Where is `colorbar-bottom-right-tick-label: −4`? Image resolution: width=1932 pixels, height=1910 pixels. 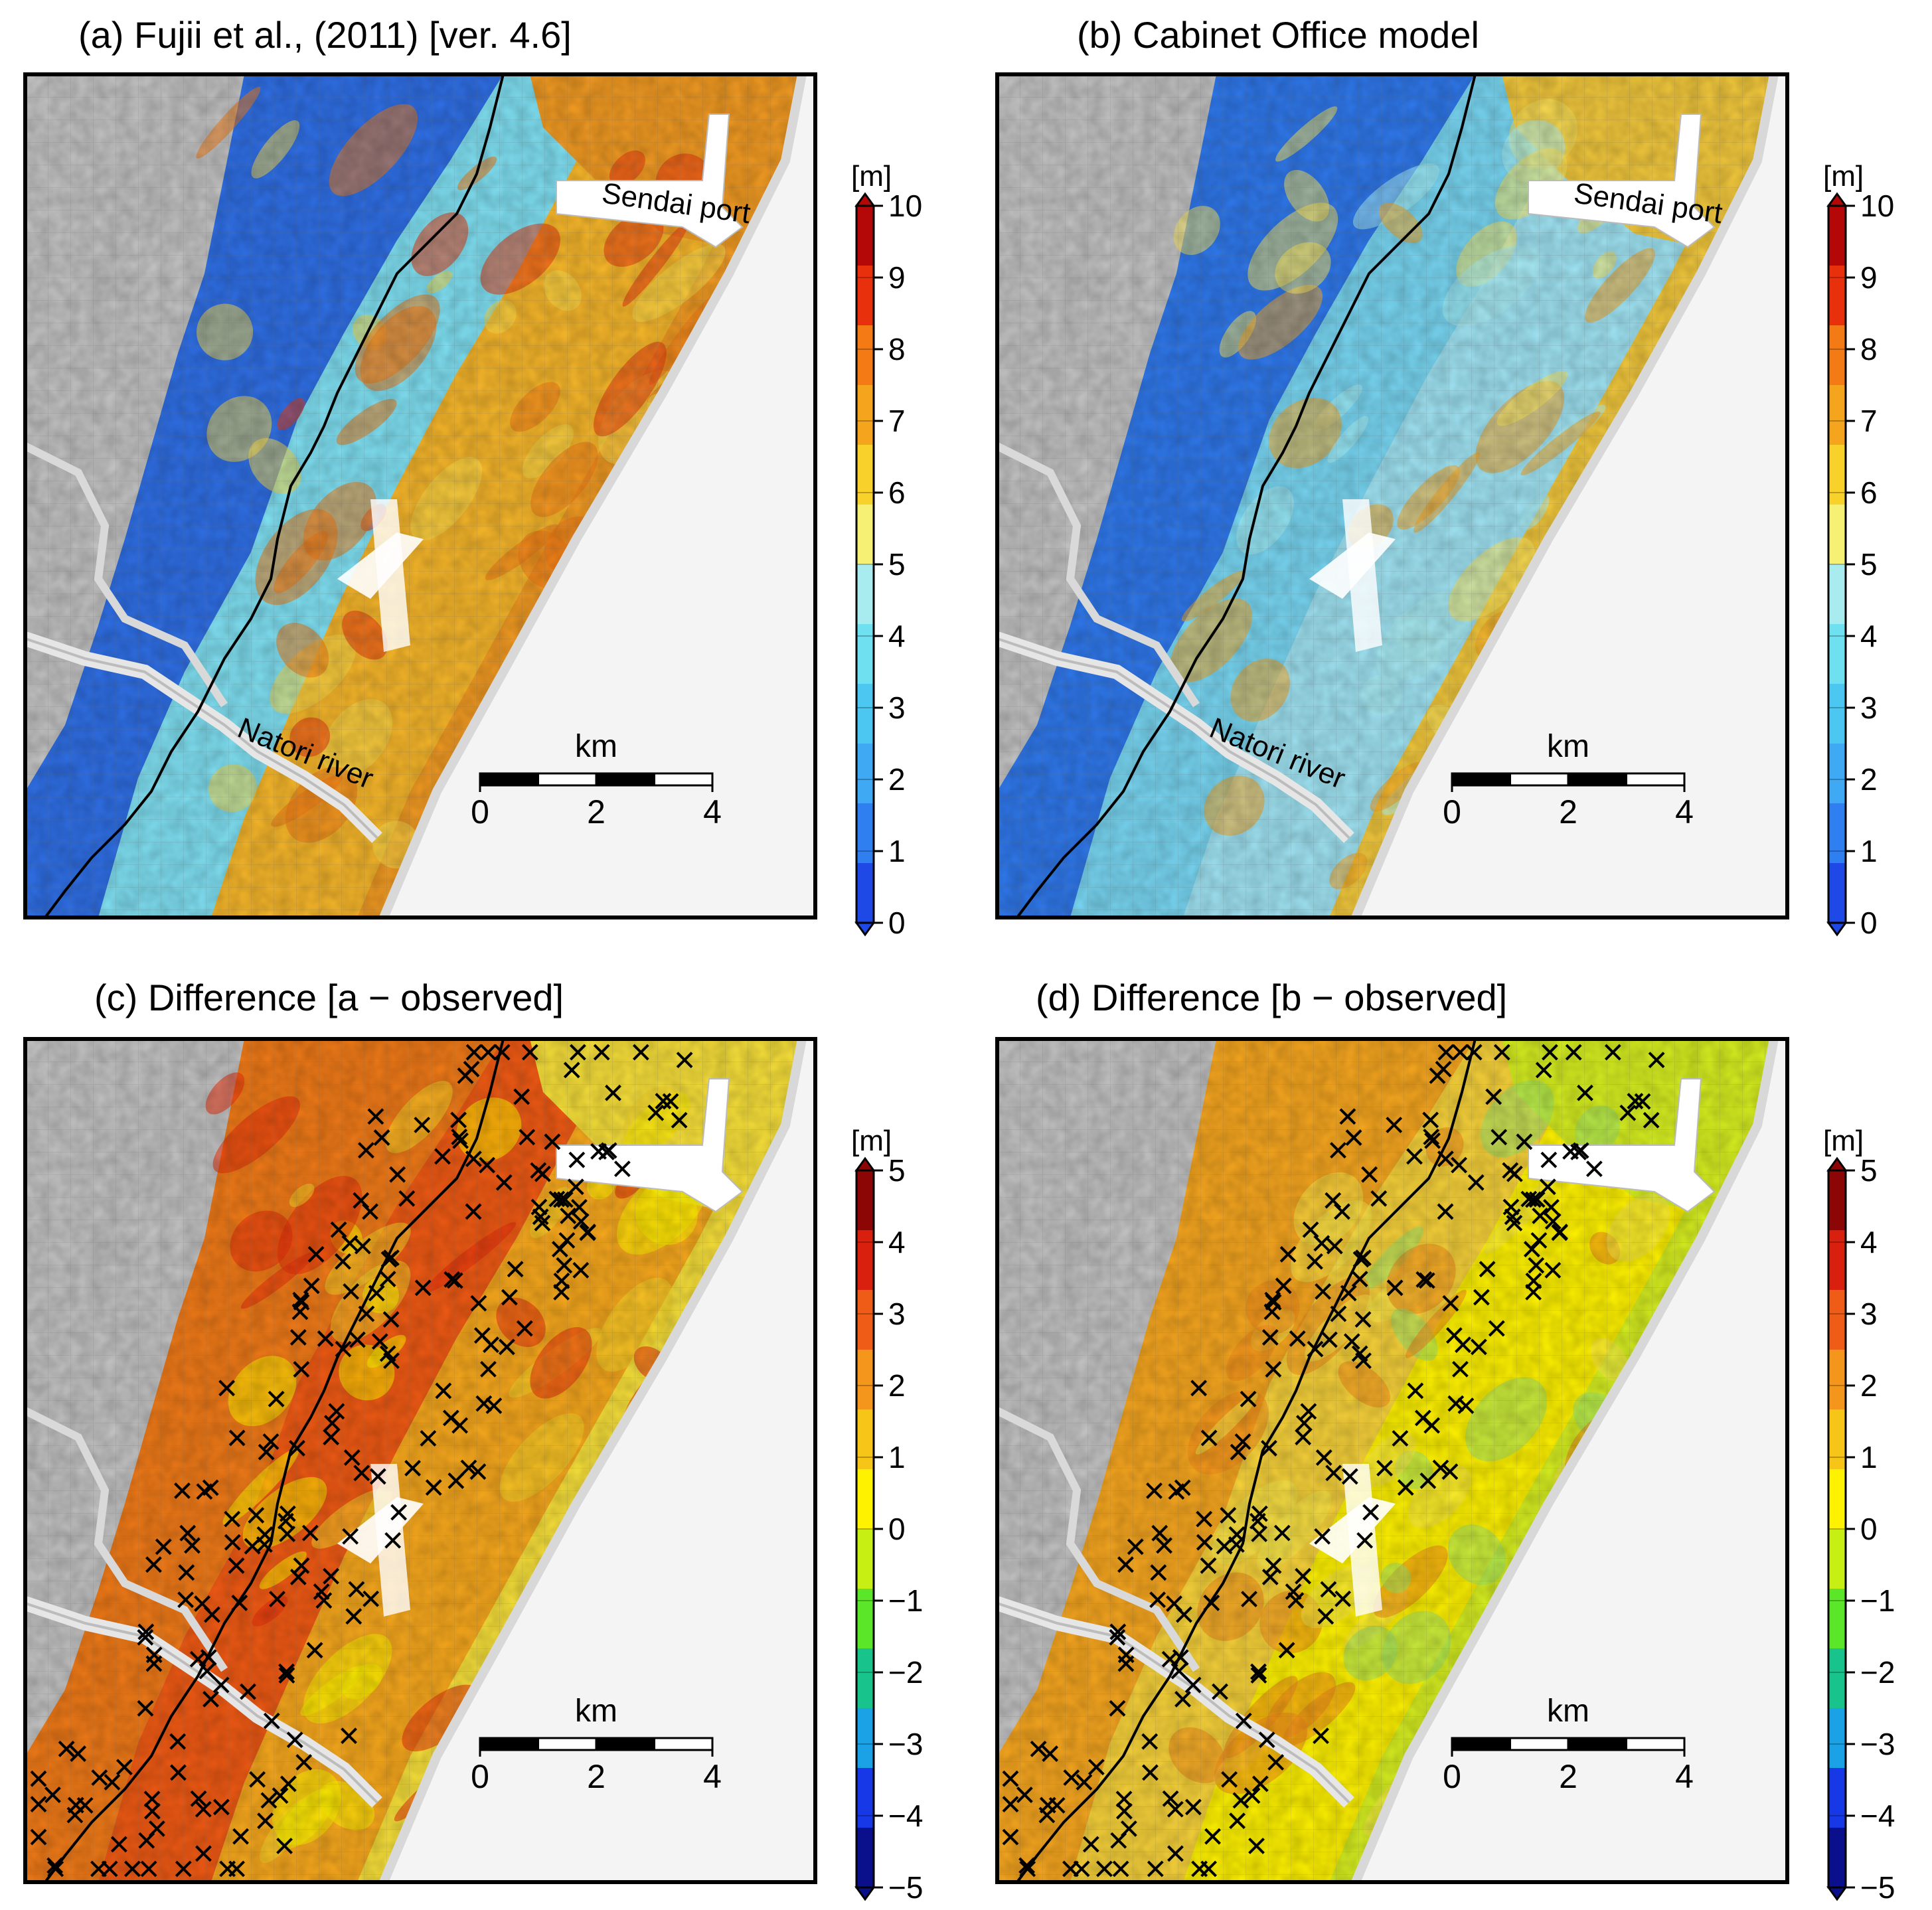 colorbar-bottom-right-tick-label: −4 is located at coordinates (1877, 1815).